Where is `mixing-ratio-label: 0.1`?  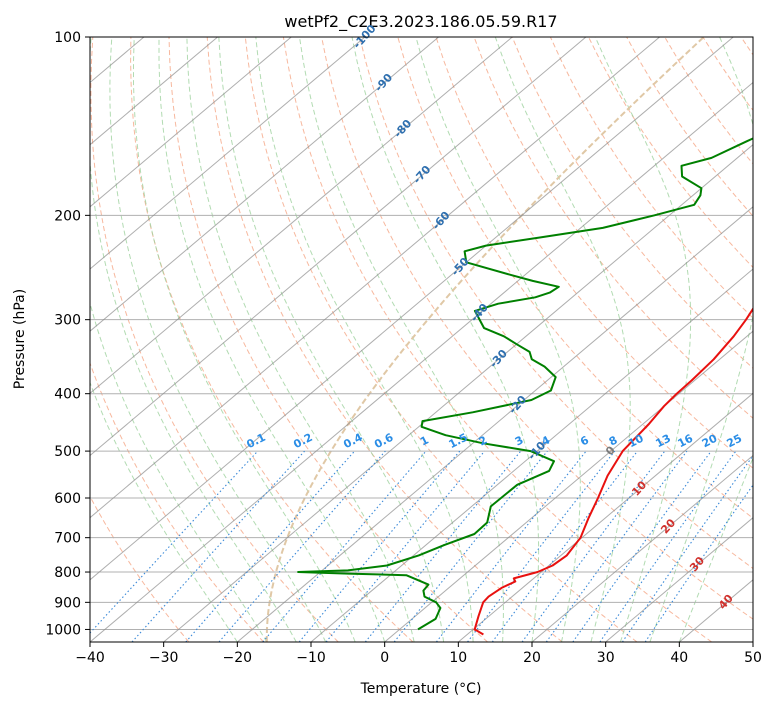
mixing-ratio-label: 0.1 is located at coordinates (255, 441).